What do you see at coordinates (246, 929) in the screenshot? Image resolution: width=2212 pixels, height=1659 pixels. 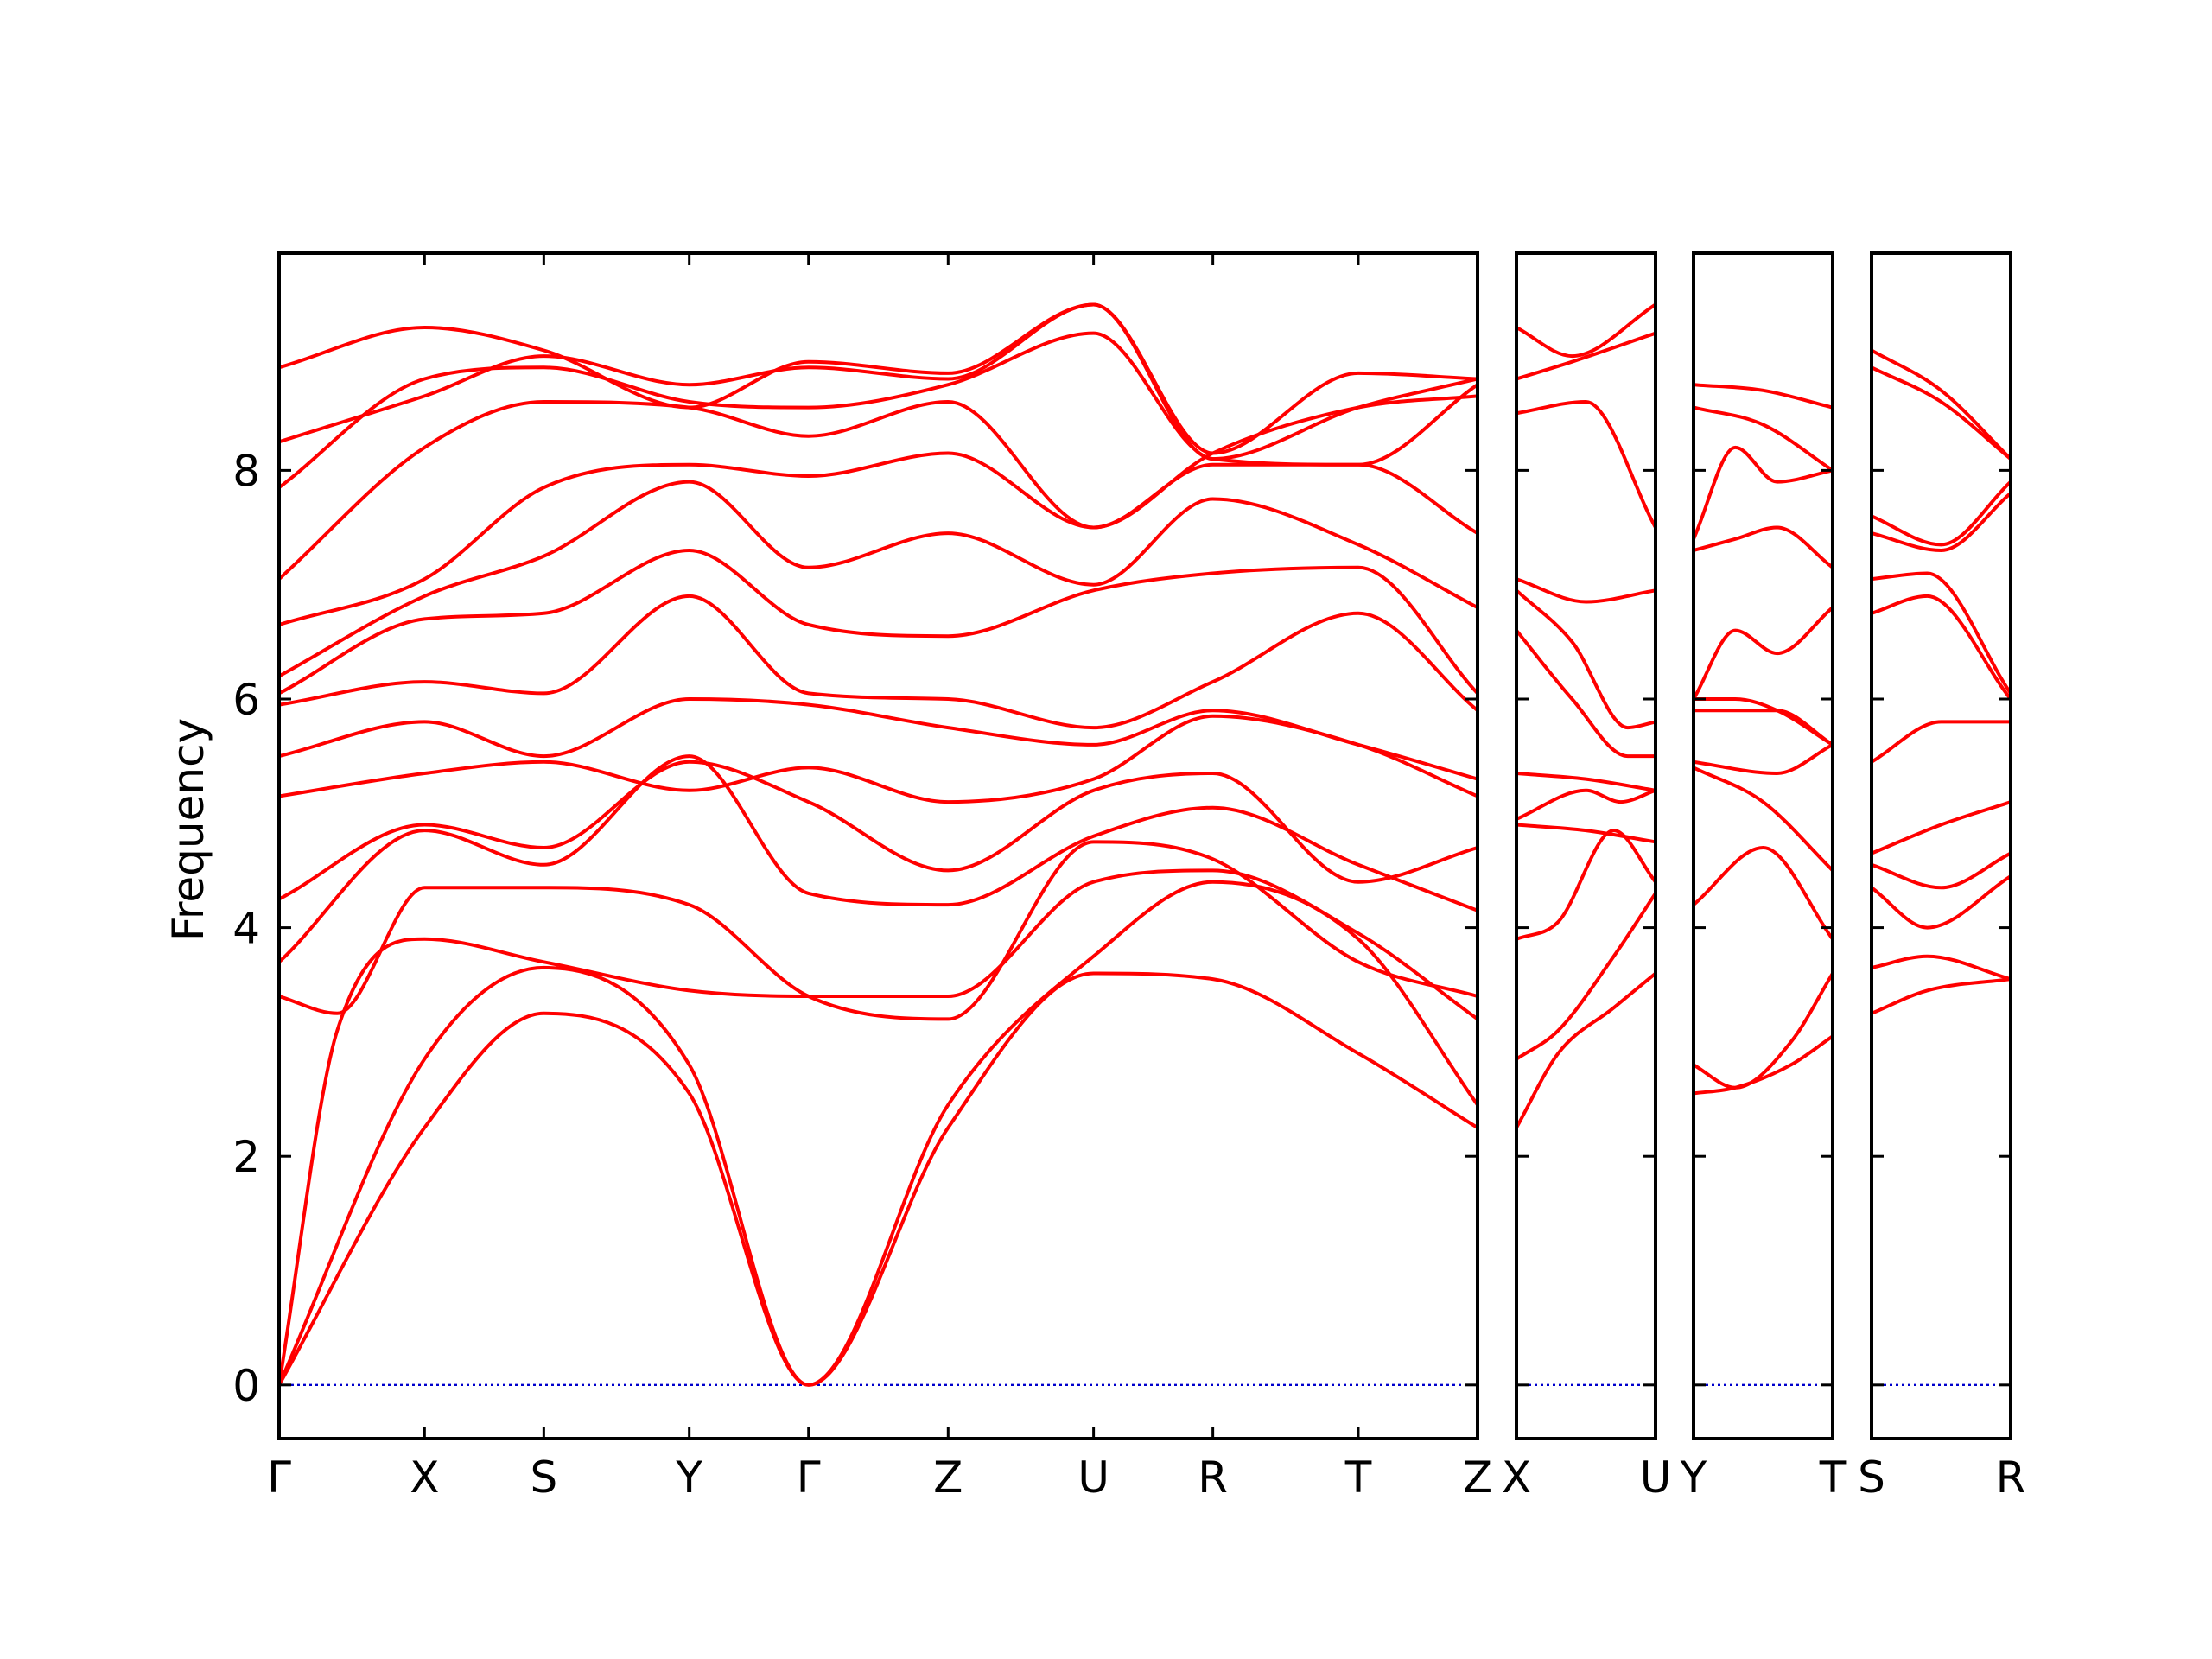 I see `y-tick-label: 4` at bounding box center [246, 929].